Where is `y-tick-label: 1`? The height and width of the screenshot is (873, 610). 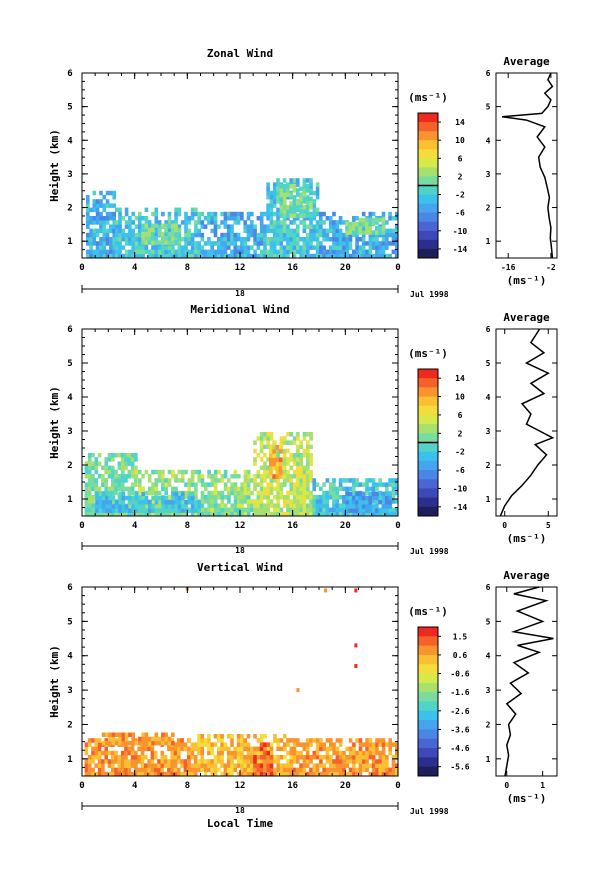 y-tick-label: 1 is located at coordinates (69, 500).